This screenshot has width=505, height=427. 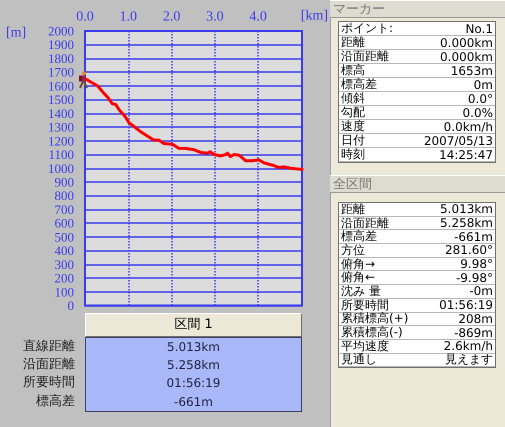 What do you see at coordinates (61, 58) in the screenshot?
I see `y-tick-label: 1800` at bounding box center [61, 58].